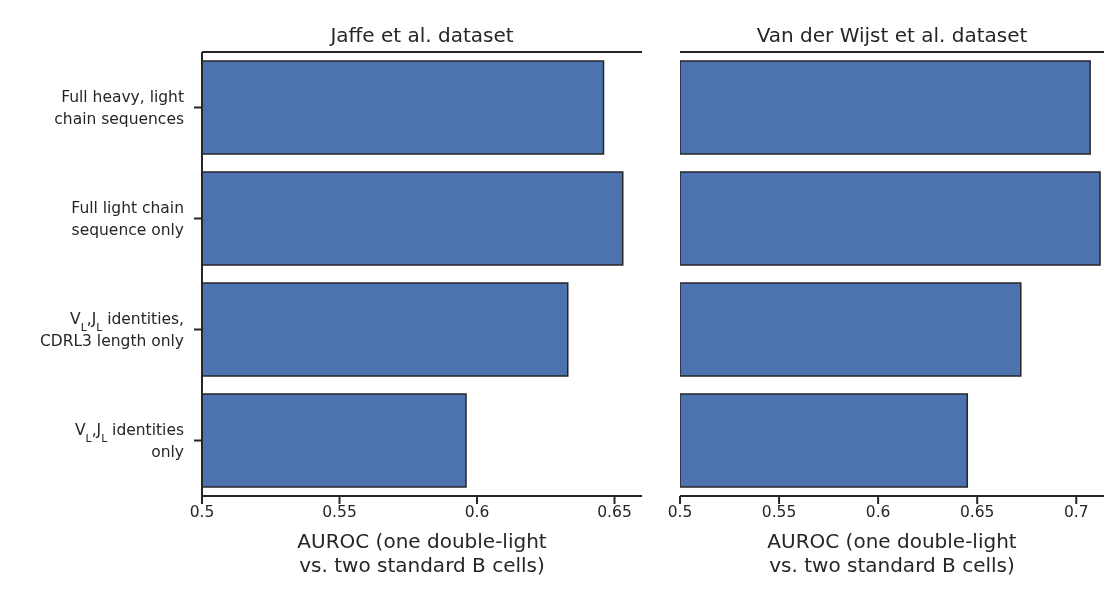  I want to click on y-tick-label: Full light chain sequence only, so click(127, 218).